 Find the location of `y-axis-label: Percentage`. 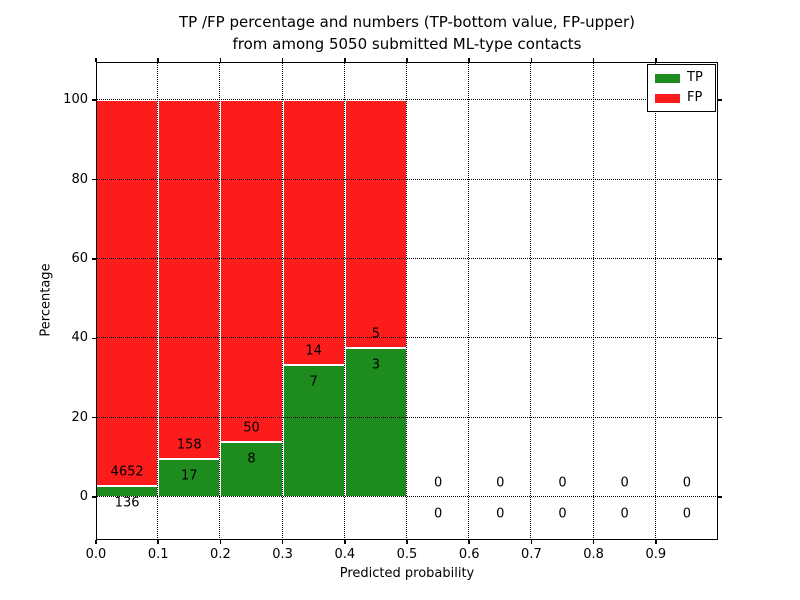

y-axis-label: Percentage is located at coordinates (46, 300).